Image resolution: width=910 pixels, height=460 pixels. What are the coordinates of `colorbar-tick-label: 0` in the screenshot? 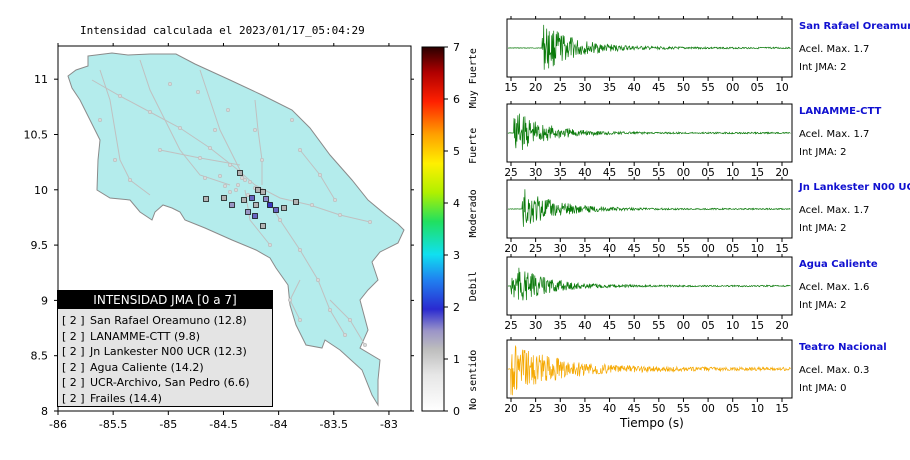 It's located at (456, 411).